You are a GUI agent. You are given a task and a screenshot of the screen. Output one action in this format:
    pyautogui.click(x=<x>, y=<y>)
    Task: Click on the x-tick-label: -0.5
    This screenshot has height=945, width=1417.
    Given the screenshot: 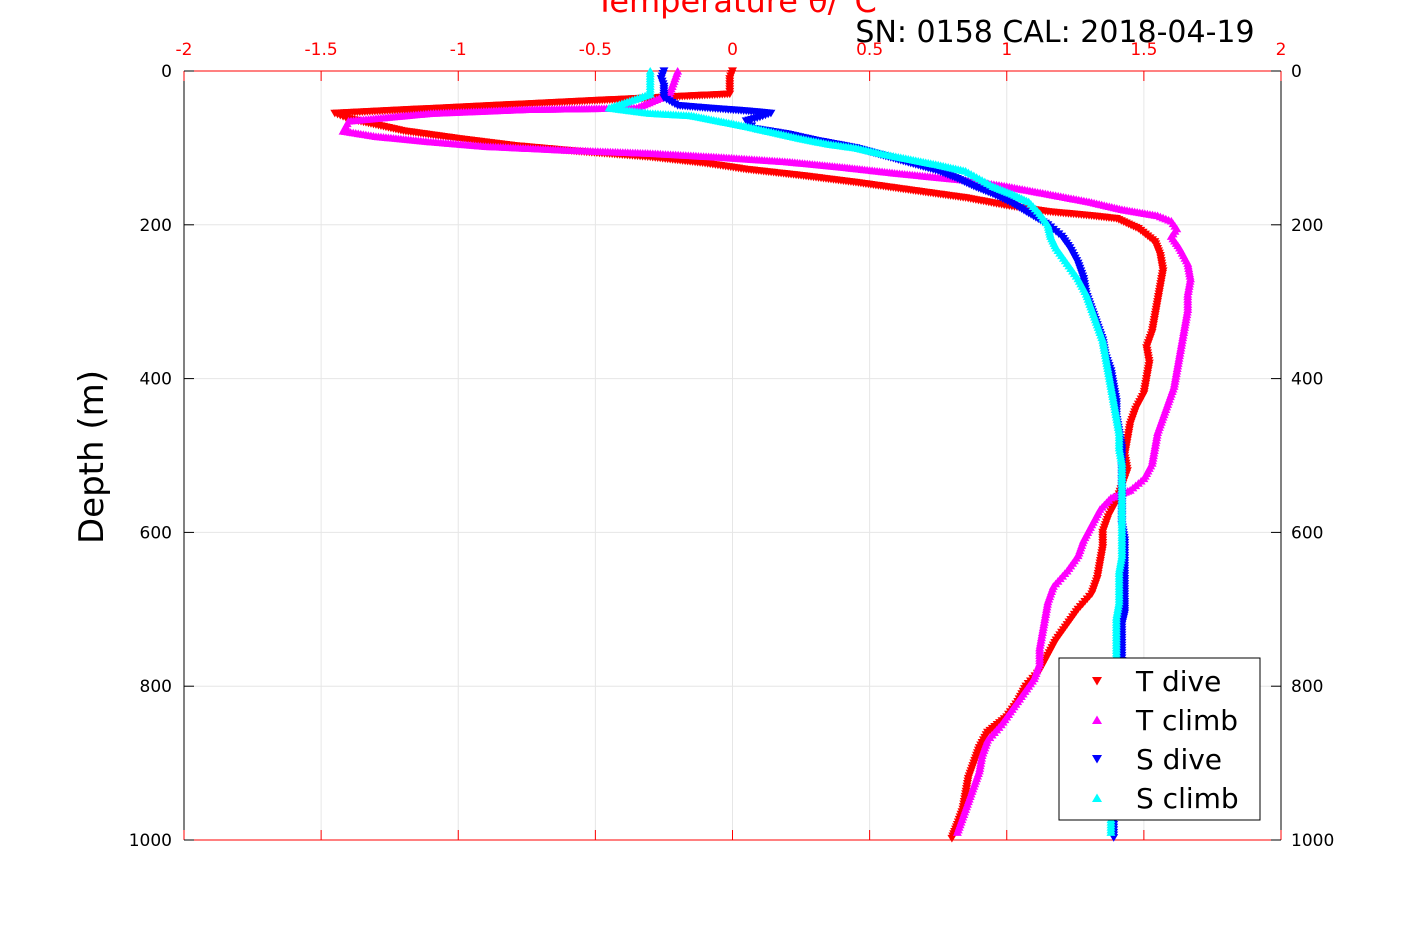 What is the action you would take?
    pyautogui.click(x=595, y=50)
    